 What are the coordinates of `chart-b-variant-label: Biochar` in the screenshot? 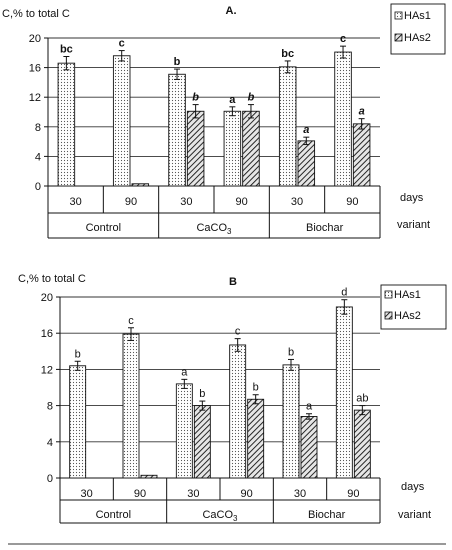 It's located at (327, 515).